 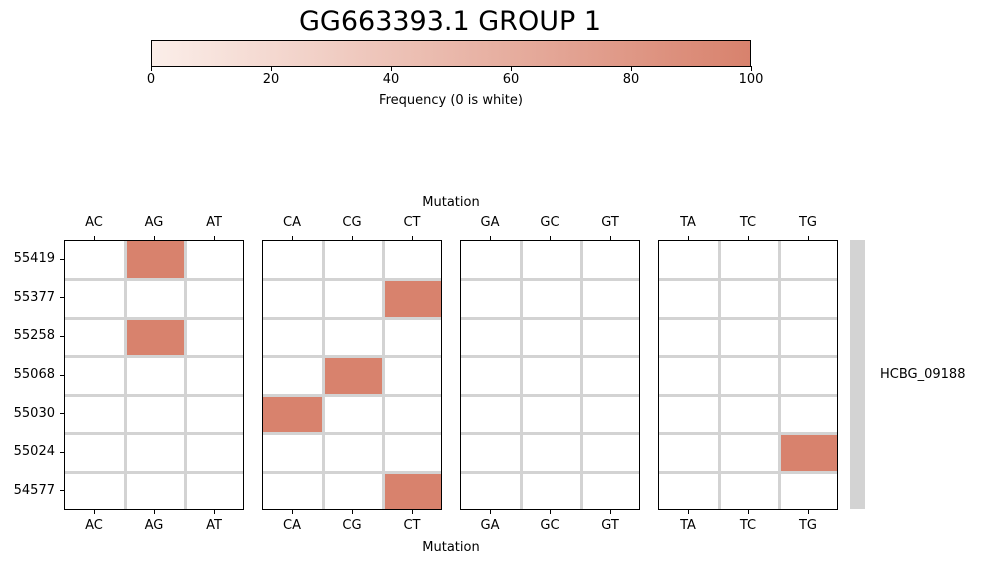 What do you see at coordinates (748, 222) in the screenshot?
I see `column-label-top: TC` at bounding box center [748, 222].